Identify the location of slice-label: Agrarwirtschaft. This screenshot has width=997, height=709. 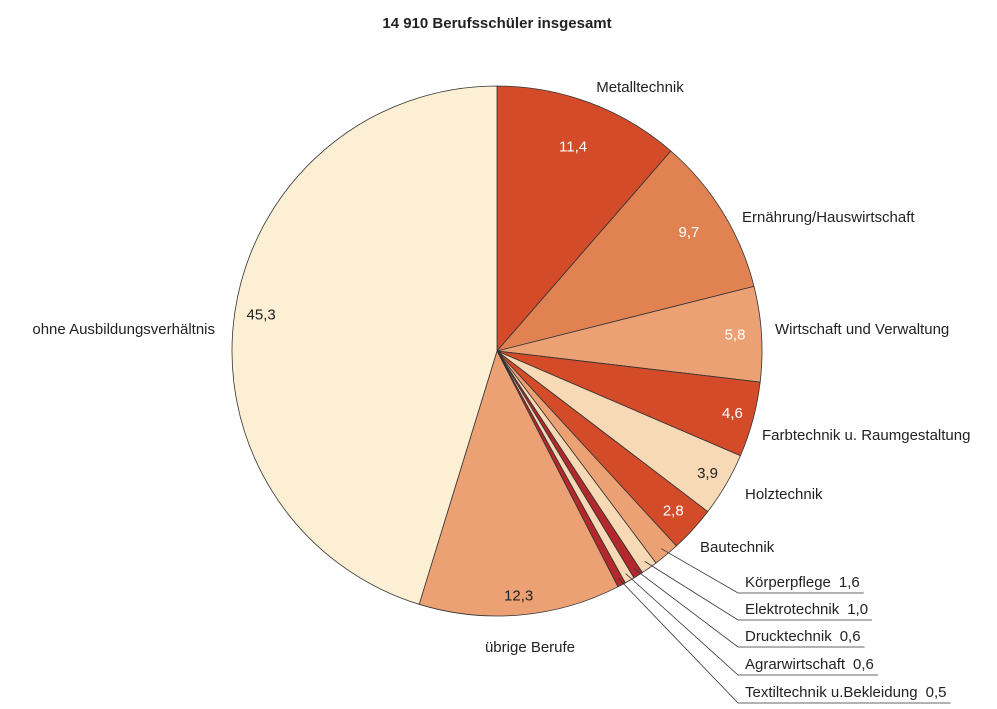
(795, 664).